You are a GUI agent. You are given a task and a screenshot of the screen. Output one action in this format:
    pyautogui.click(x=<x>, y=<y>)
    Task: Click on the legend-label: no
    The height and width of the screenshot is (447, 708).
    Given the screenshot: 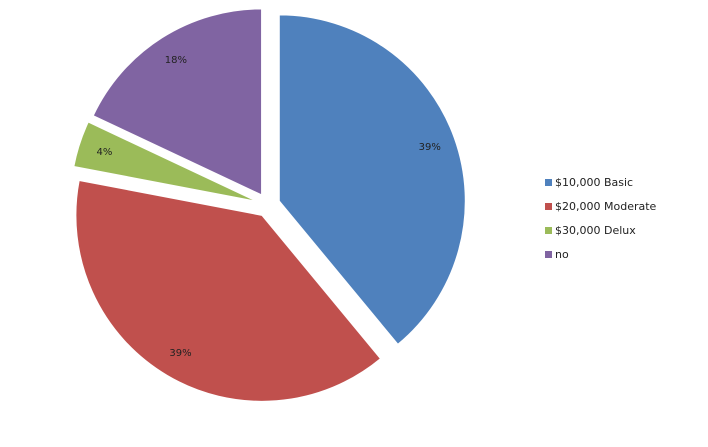 What is the action you would take?
    pyautogui.click(x=562, y=254)
    